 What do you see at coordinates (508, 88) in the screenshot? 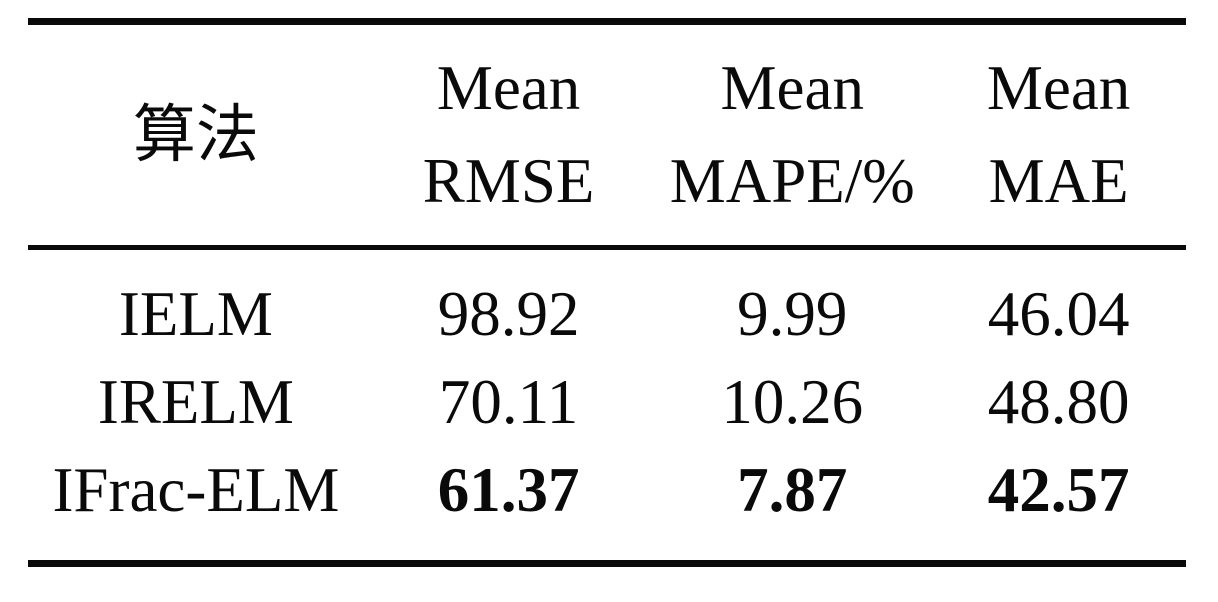
I see `header-mean-rmse-line1: Mean` at bounding box center [508, 88].